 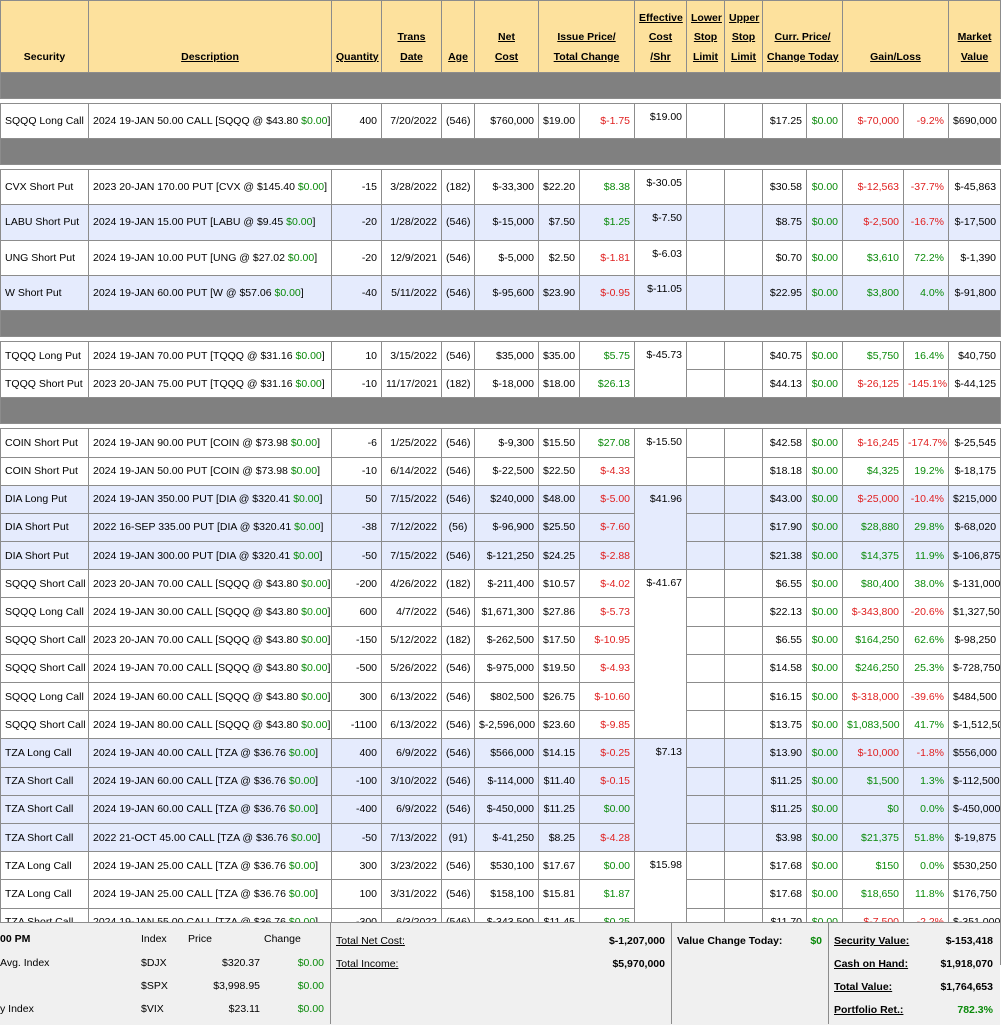 What do you see at coordinates (974, 36) in the screenshot?
I see `col-market-value: Market Value` at bounding box center [974, 36].